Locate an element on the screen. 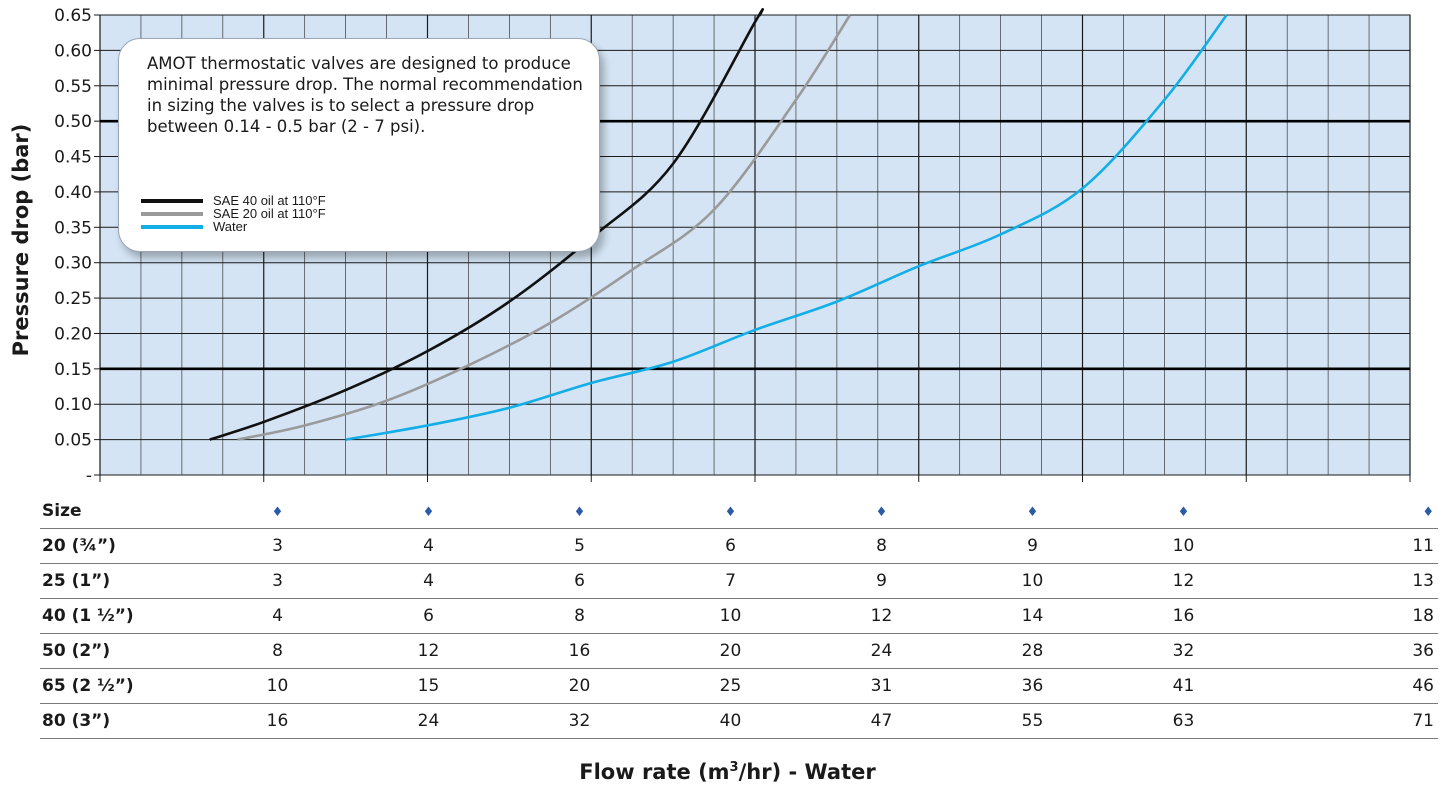 The height and width of the screenshot is (789, 1455). table-row: 50 (2”) 8 12 16 20 24 28 32 36 is located at coordinates (739, 651).